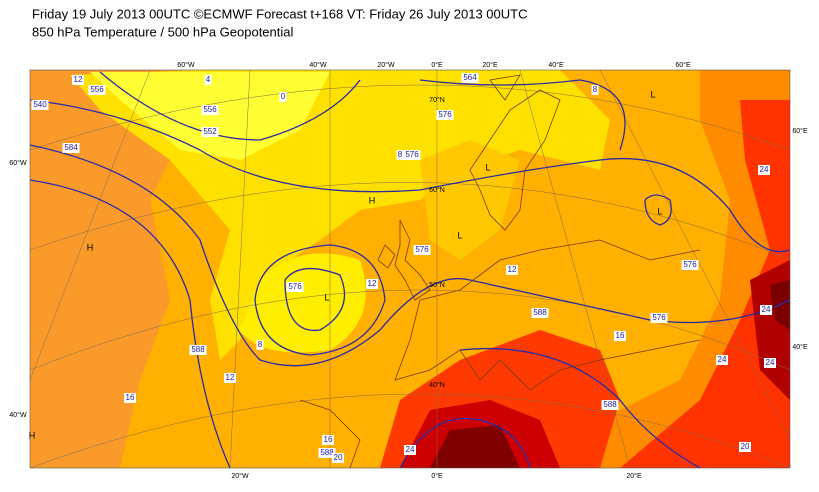  What do you see at coordinates (437, 385) in the screenshot?
I see `grid-label: 40°N` at bounding box center [437, 385].